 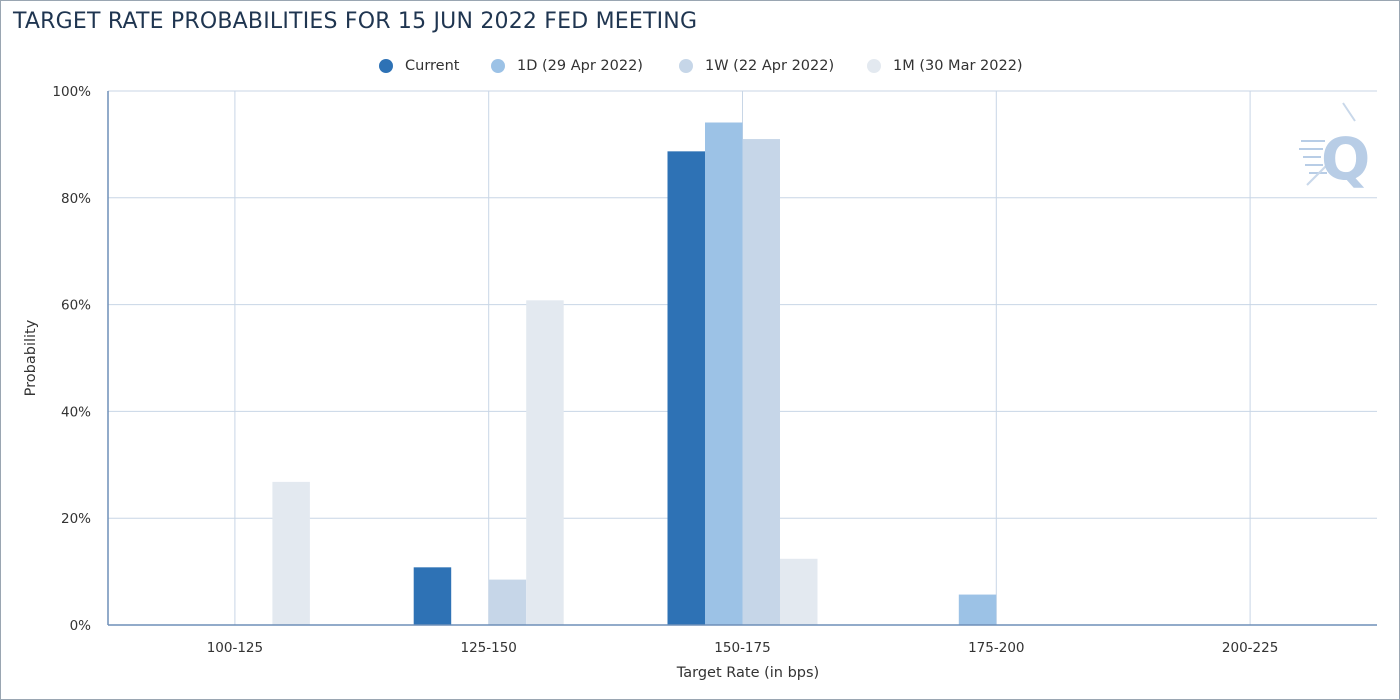 I want to click on legend-item-1w: 1W (22 Apr 2022), so click(x=756, y=66).